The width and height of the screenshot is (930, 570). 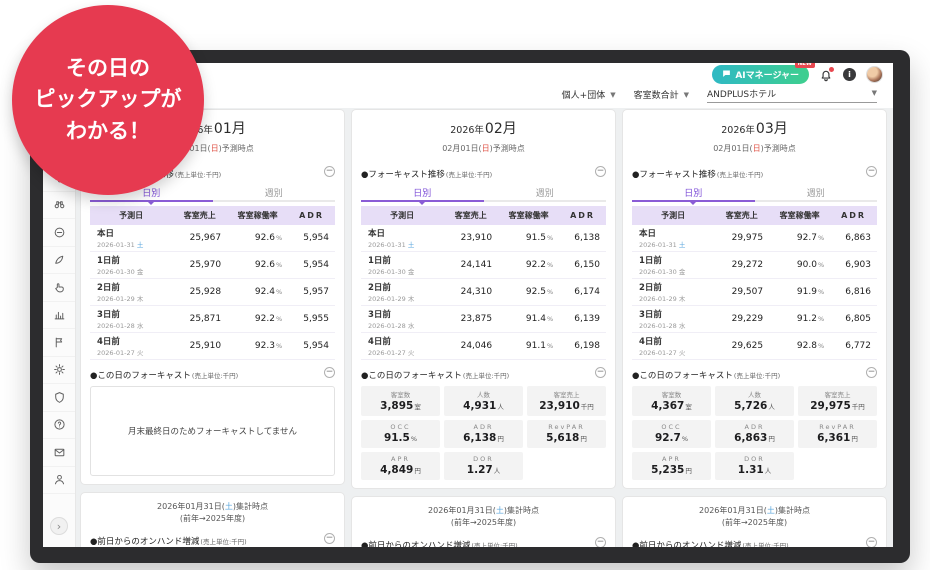 What do you see at coordinates (483, 129) in the screenshot?
I see `month-title: 2026年02月` at bounding box center [483, 129].